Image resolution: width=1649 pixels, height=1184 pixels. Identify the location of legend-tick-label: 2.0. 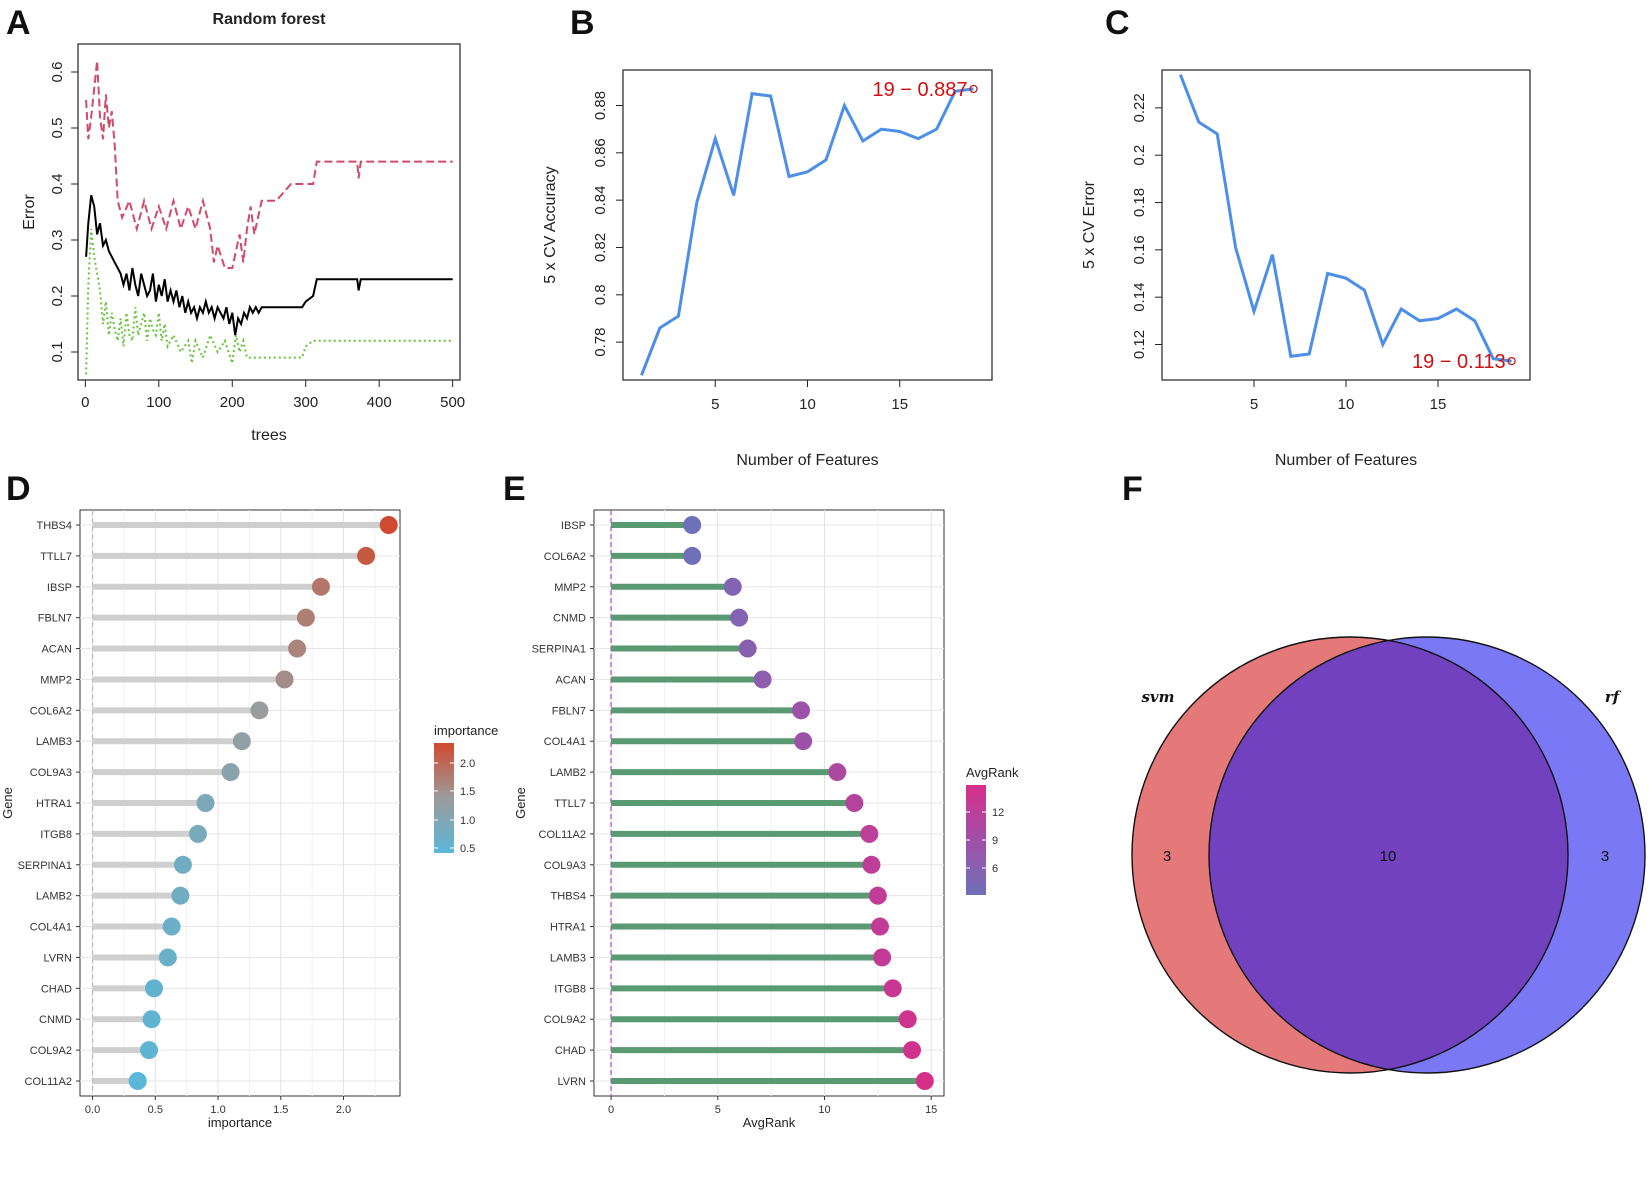
(467, 764).